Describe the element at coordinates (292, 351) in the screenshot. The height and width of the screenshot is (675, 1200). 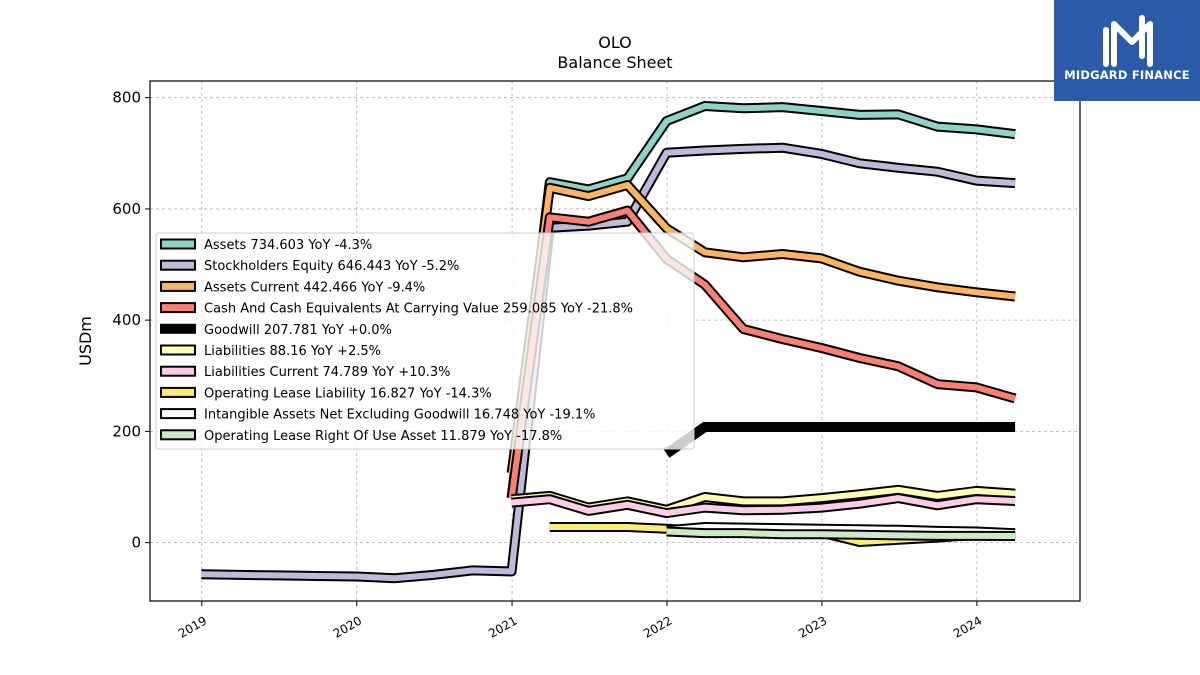
I see `legend-label: Liabilities 88.16 YoY +2.5%` at that location.